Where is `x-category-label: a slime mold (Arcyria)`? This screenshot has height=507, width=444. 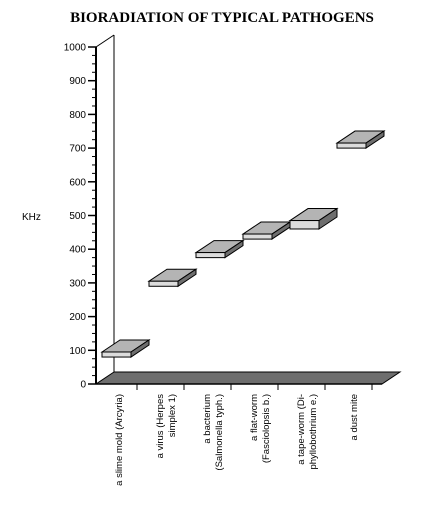 x-category-label: a slime mold (Arcyria) is located at coordinates (119, 440).